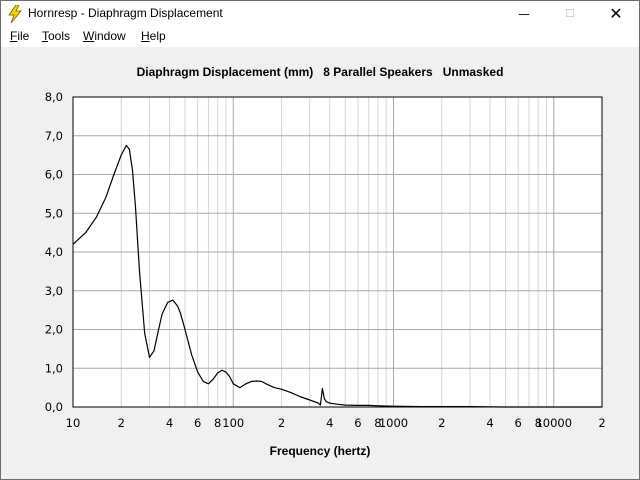  Describe the element at coordinates (54, 97) in the screenshot. I see `y-tick-label: 8,0` at that location.